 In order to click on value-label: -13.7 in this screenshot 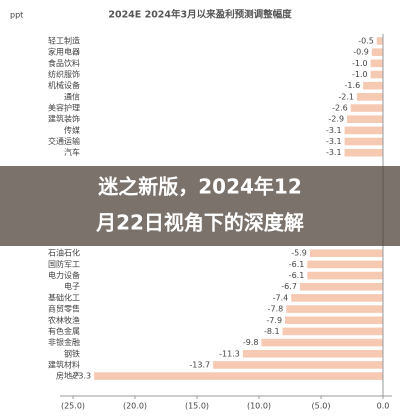, I will do `click(199, 364)`.